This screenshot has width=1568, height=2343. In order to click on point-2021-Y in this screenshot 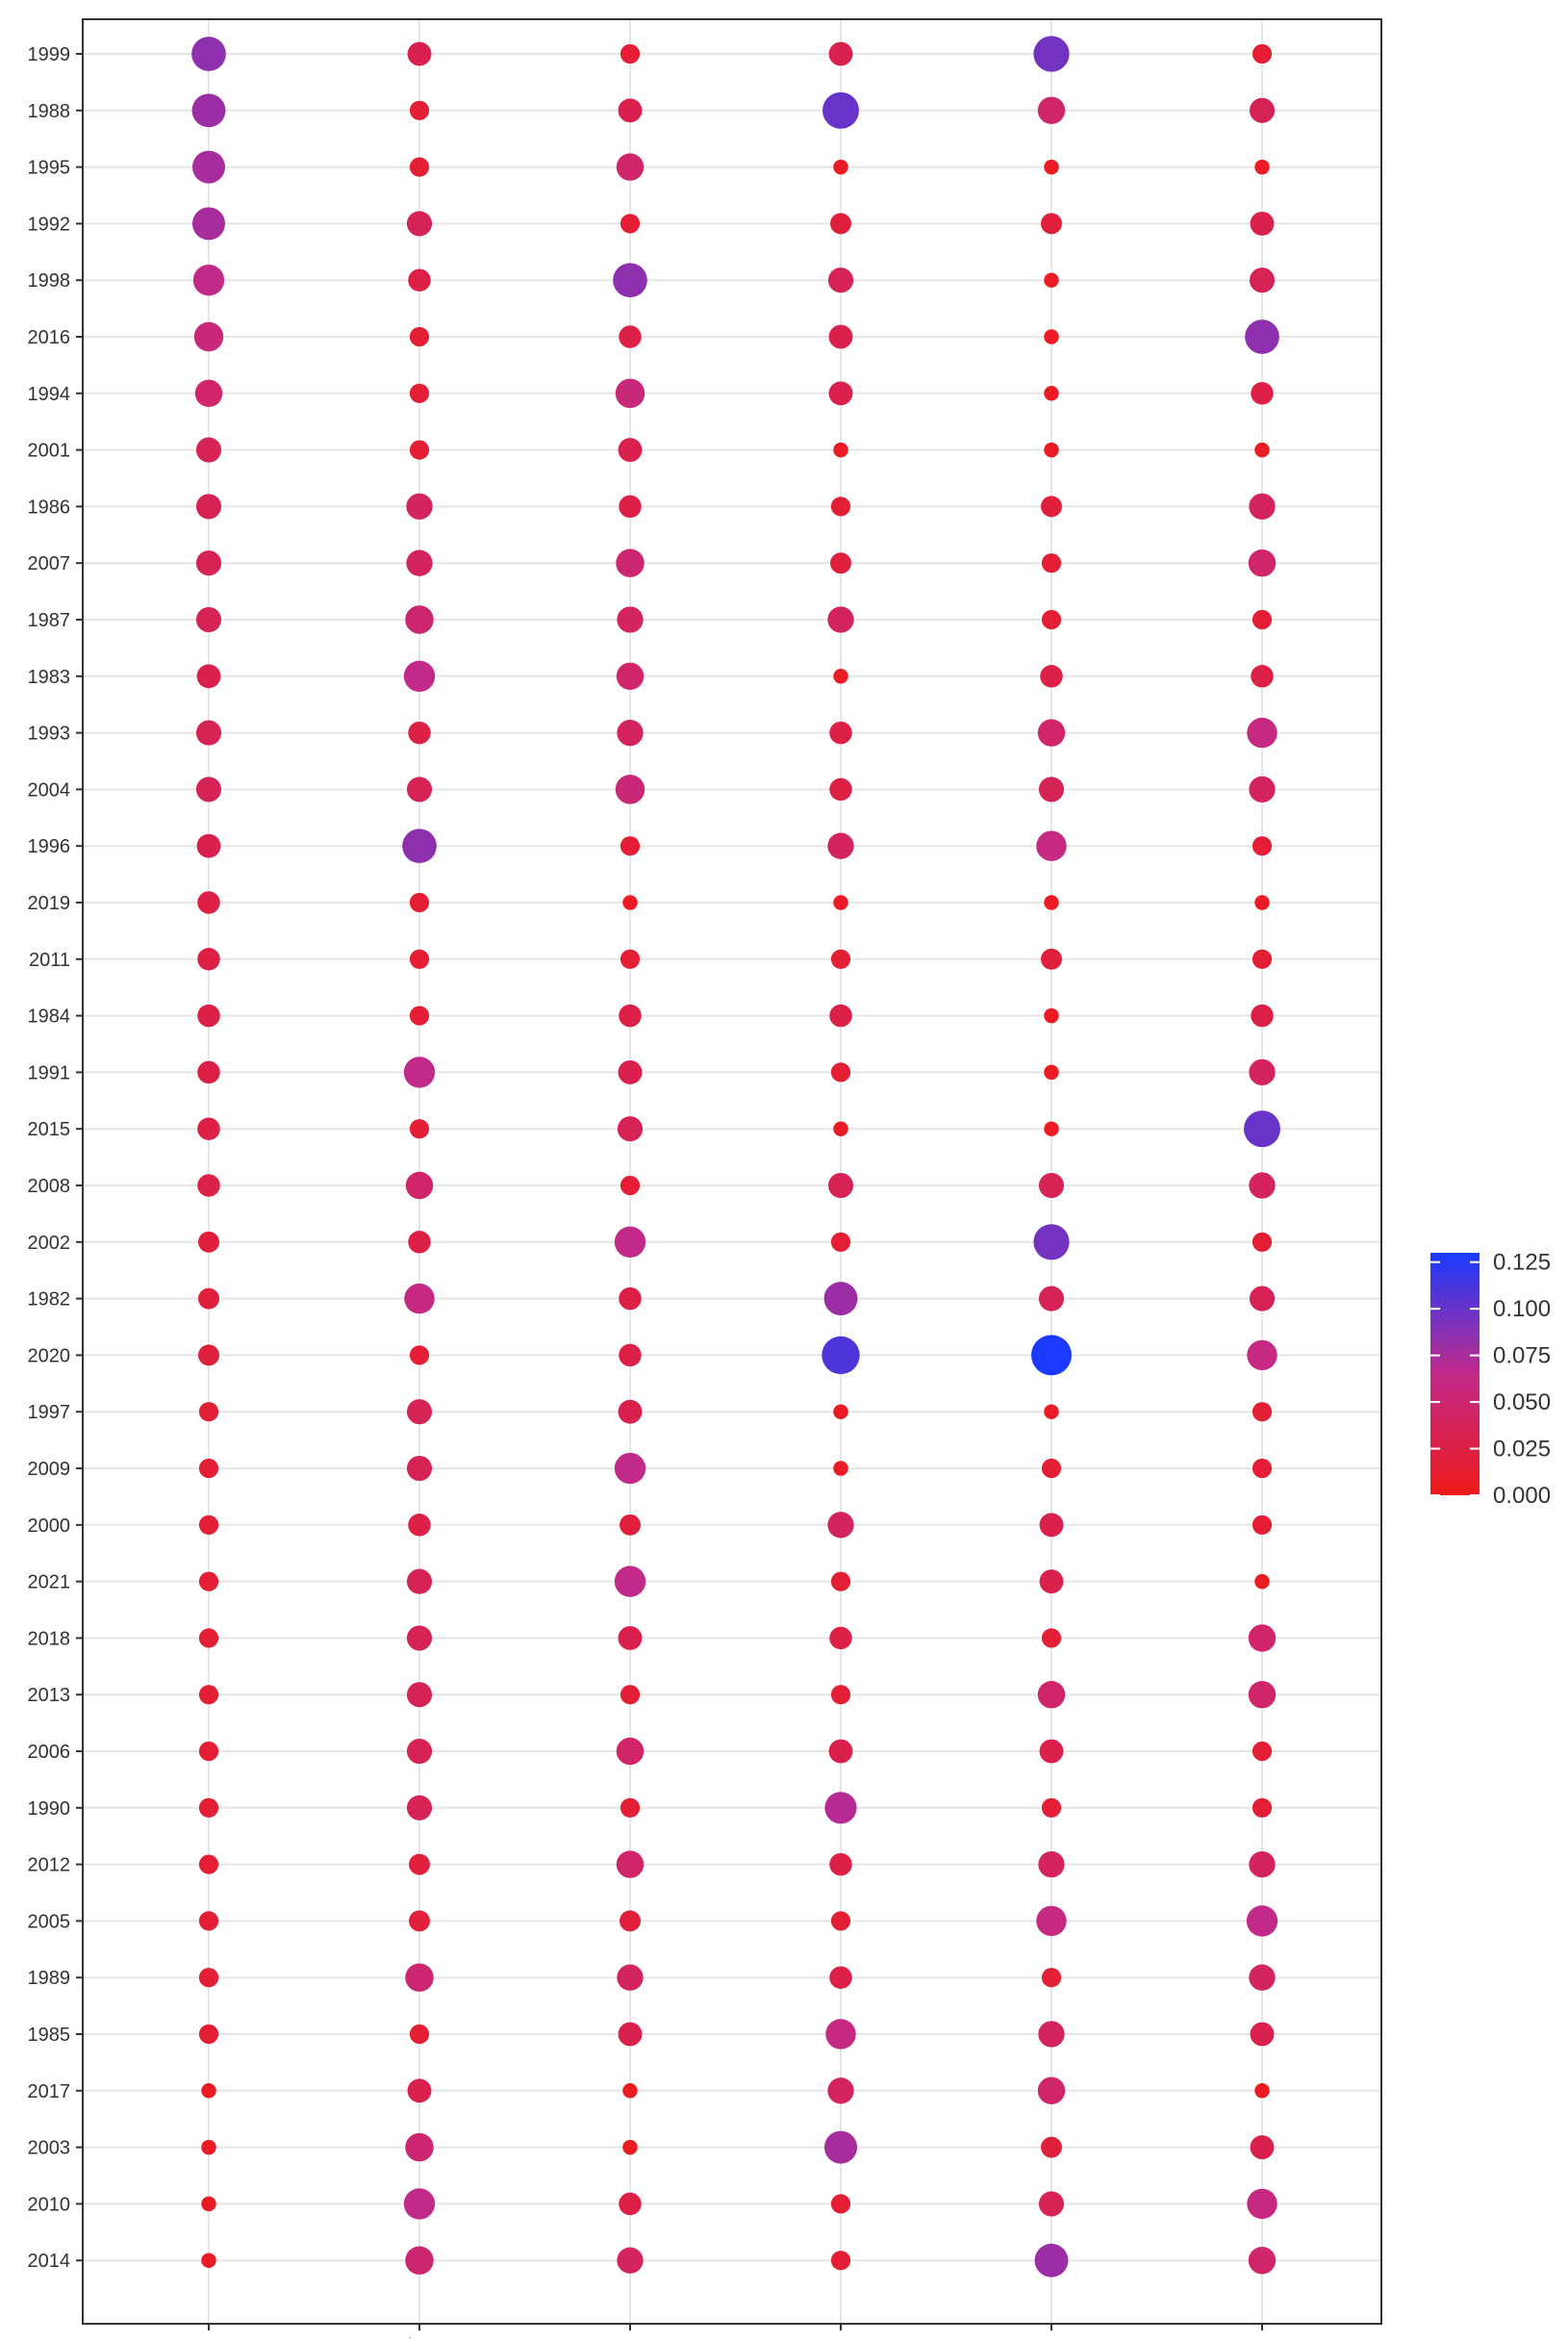, I will do `click(1262, 1581)`.